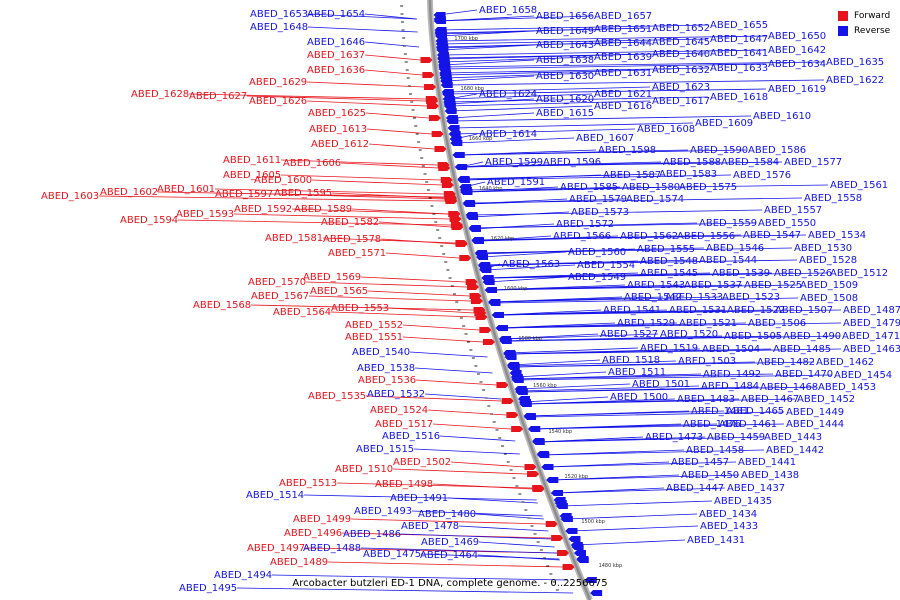  I want to click on gene-label: ABED_1606, so click(312, 163).